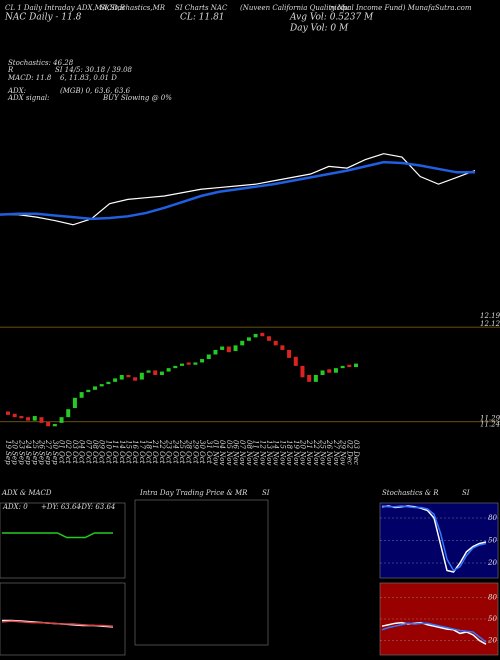  What do you see at coordinates (149, 452) in the screenshot?
I see `x-tick-label: 18 Oct` at bounding box center [149, 452].